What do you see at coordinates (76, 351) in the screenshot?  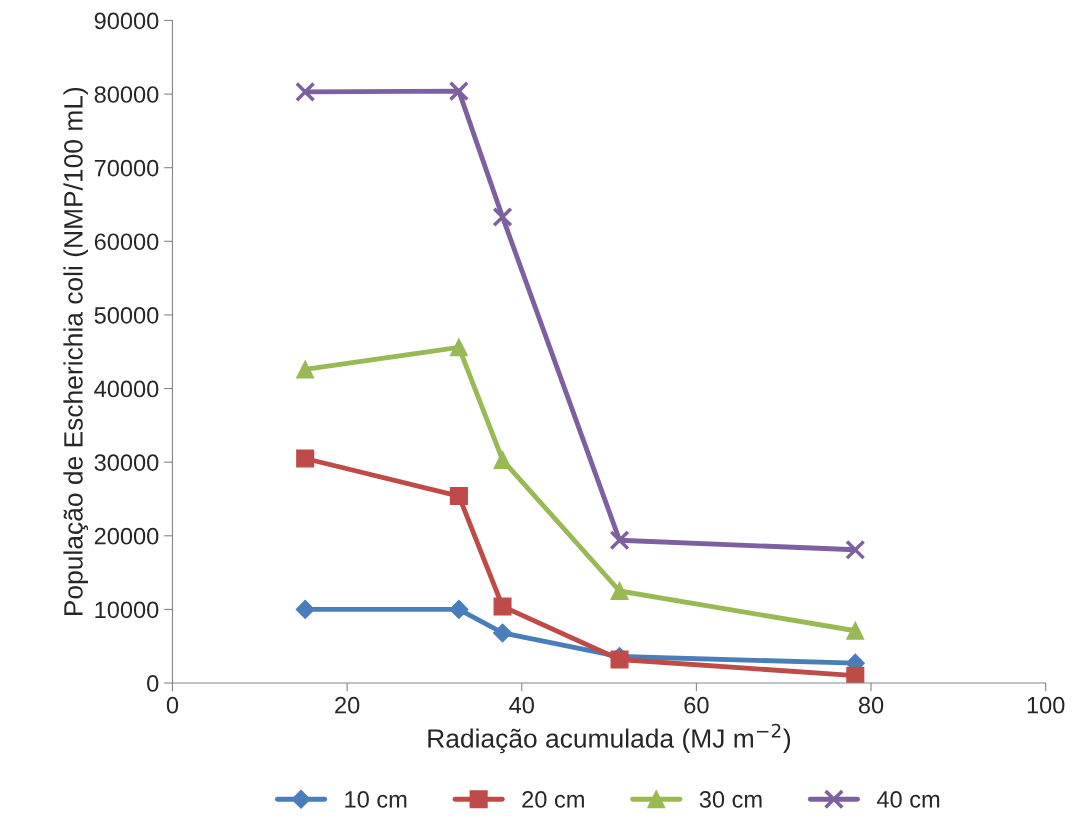 I see `y-axis-title: População de Escherichia coli (NMP/100 mL)` at bounding box center [76, 351].